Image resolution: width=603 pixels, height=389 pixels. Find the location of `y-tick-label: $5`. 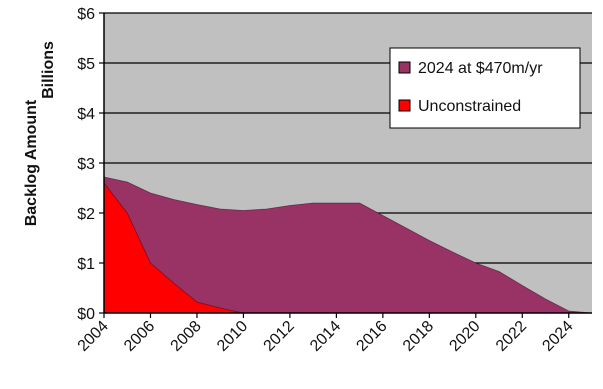

y-tick-label: $5 is located at coordinates (86, 64).